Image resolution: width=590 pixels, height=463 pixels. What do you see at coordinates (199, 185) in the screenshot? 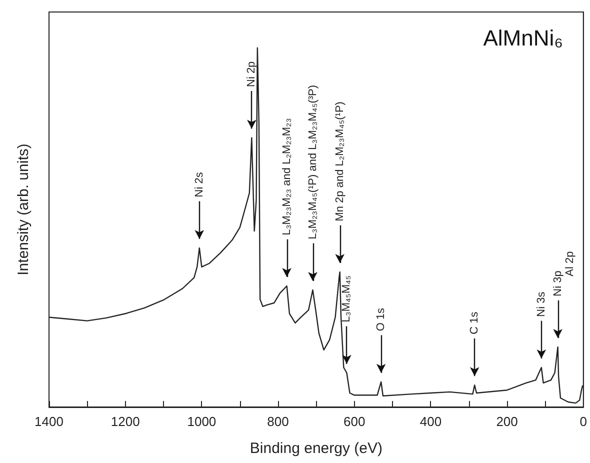
I see `annotation: Ni 2s` at bounding box center [199, 185].